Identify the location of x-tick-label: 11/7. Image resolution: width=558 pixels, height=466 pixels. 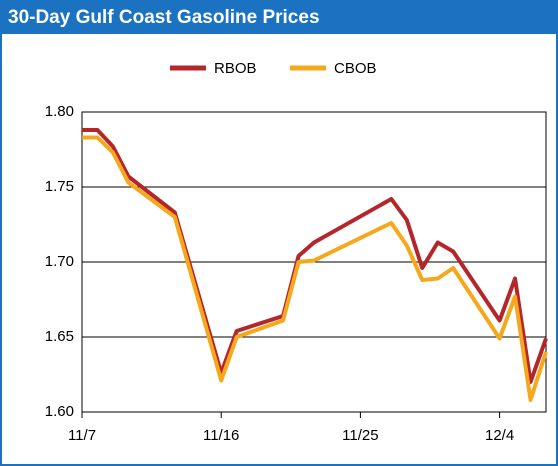
(82, 435).